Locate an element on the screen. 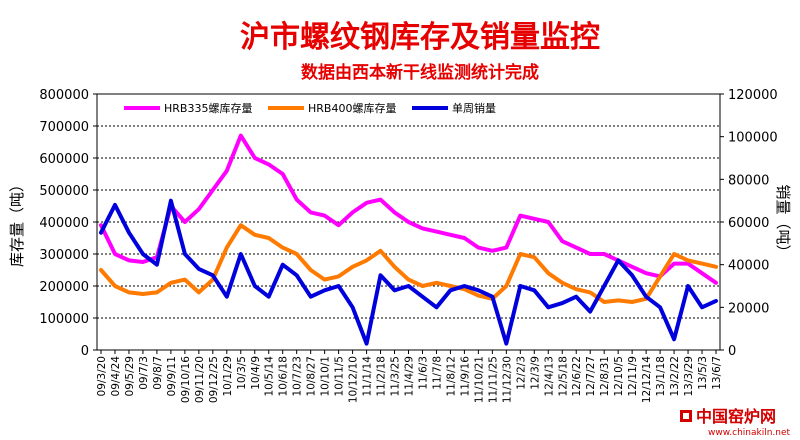 The width and height of the screenshot is (800, 440). x-tick-label: 13/1/18 is located at coordinates (661, 376).